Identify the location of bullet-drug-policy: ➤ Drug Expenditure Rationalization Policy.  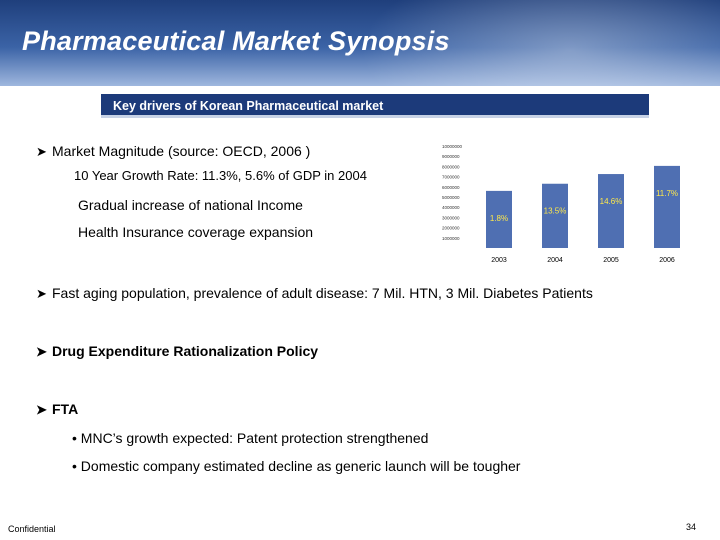
(177, 351).